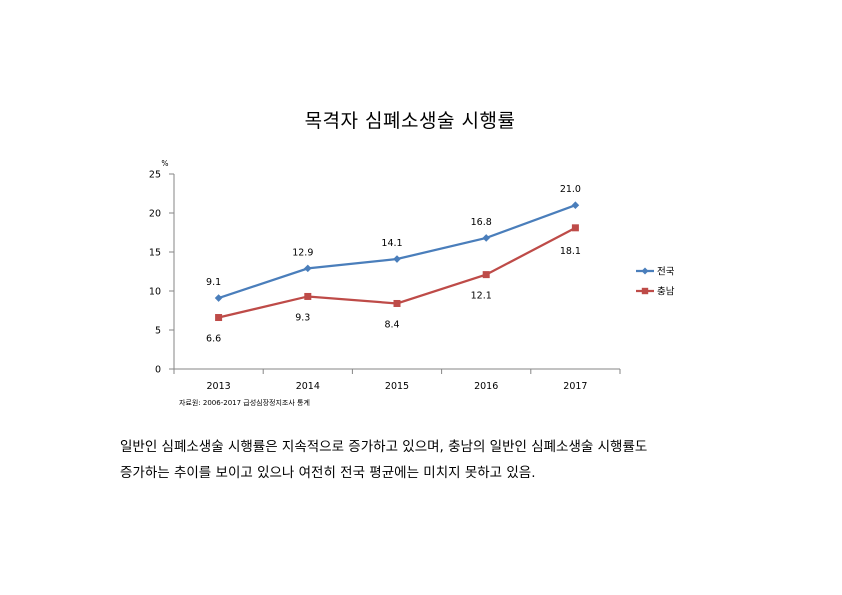 This screenshot has width=842, height=595. What do you see at coordinates (328, 473) in the screenshot?
I see `summary-line-2: 증가하는 추이를 보이고 있으나 여전히 전국 평균에는 미치지 못하고 있음.` at bounding box center [328, 473].